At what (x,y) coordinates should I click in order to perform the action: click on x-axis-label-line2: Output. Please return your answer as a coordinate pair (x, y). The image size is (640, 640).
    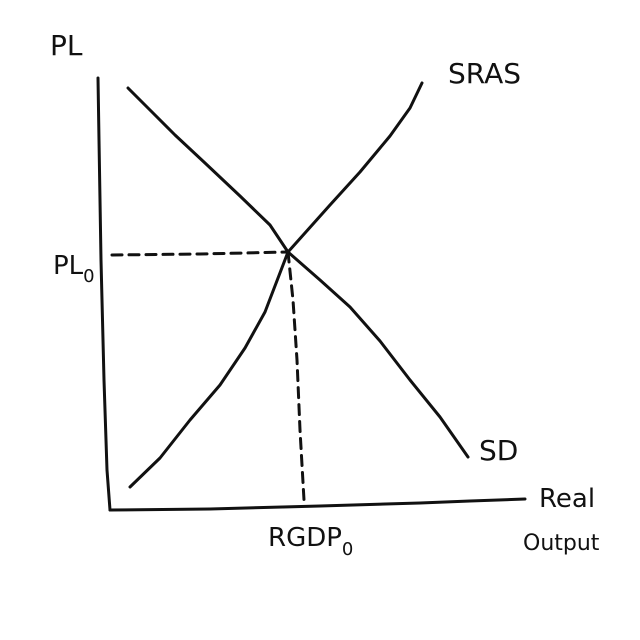
    Looking at the image, I should click on (561, 543).